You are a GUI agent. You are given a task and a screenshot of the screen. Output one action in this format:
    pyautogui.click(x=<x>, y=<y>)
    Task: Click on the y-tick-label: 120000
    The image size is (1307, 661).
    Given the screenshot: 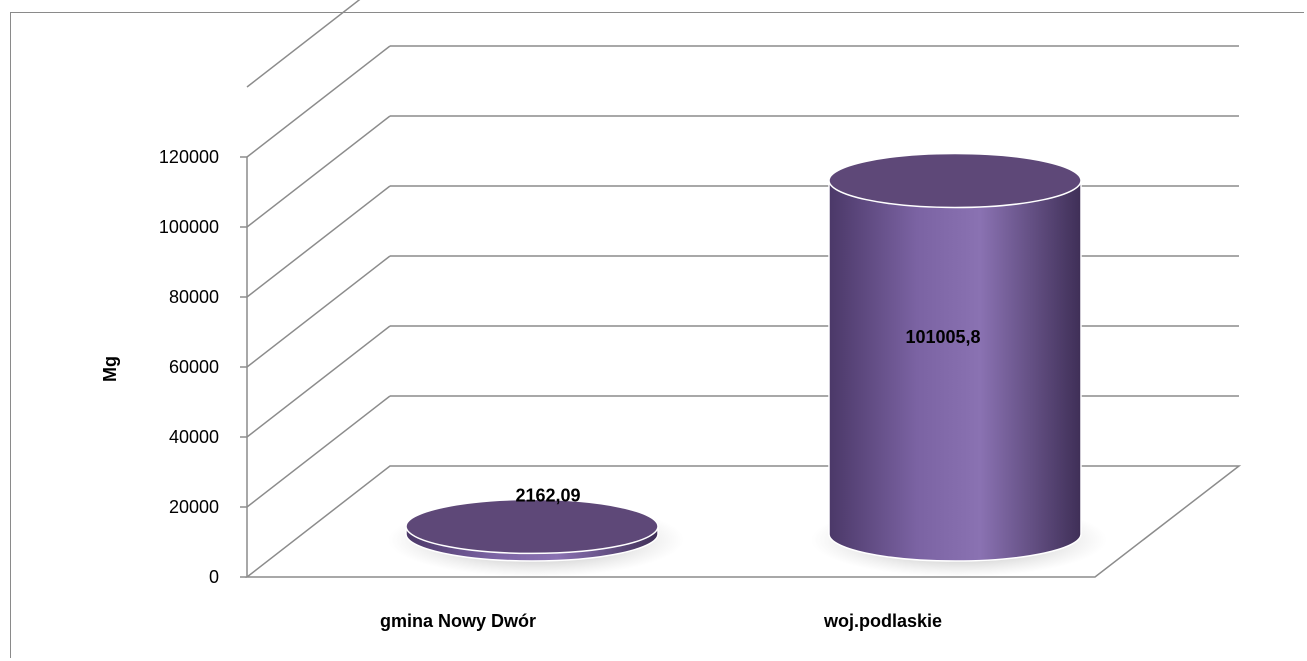 What is the action you would take?
    pyautogui.click(x=189, y=157)
    